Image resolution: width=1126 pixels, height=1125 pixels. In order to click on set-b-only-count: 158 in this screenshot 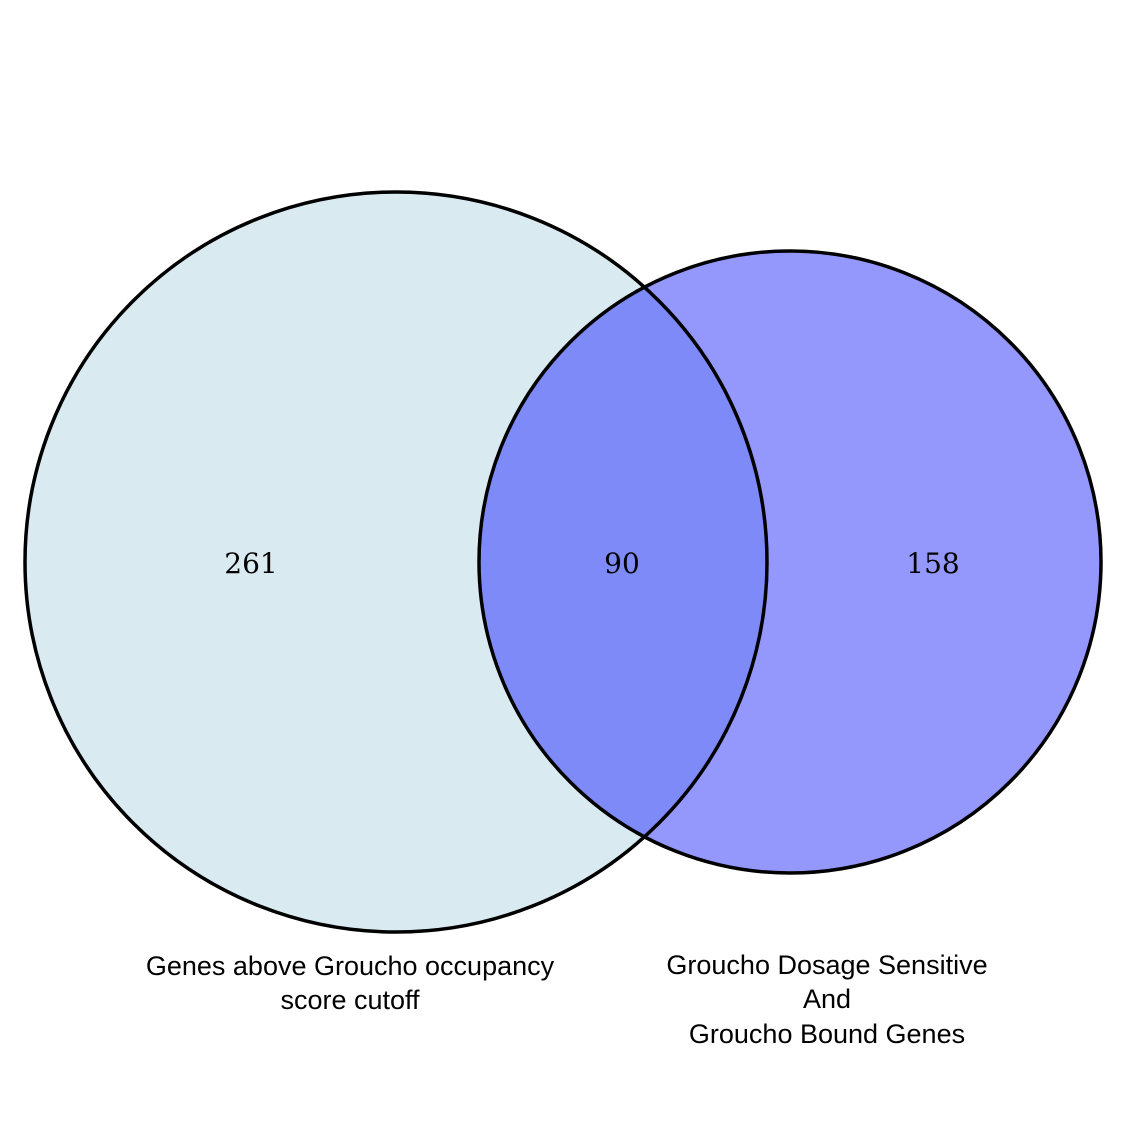, I will do `click(932, 563)`.